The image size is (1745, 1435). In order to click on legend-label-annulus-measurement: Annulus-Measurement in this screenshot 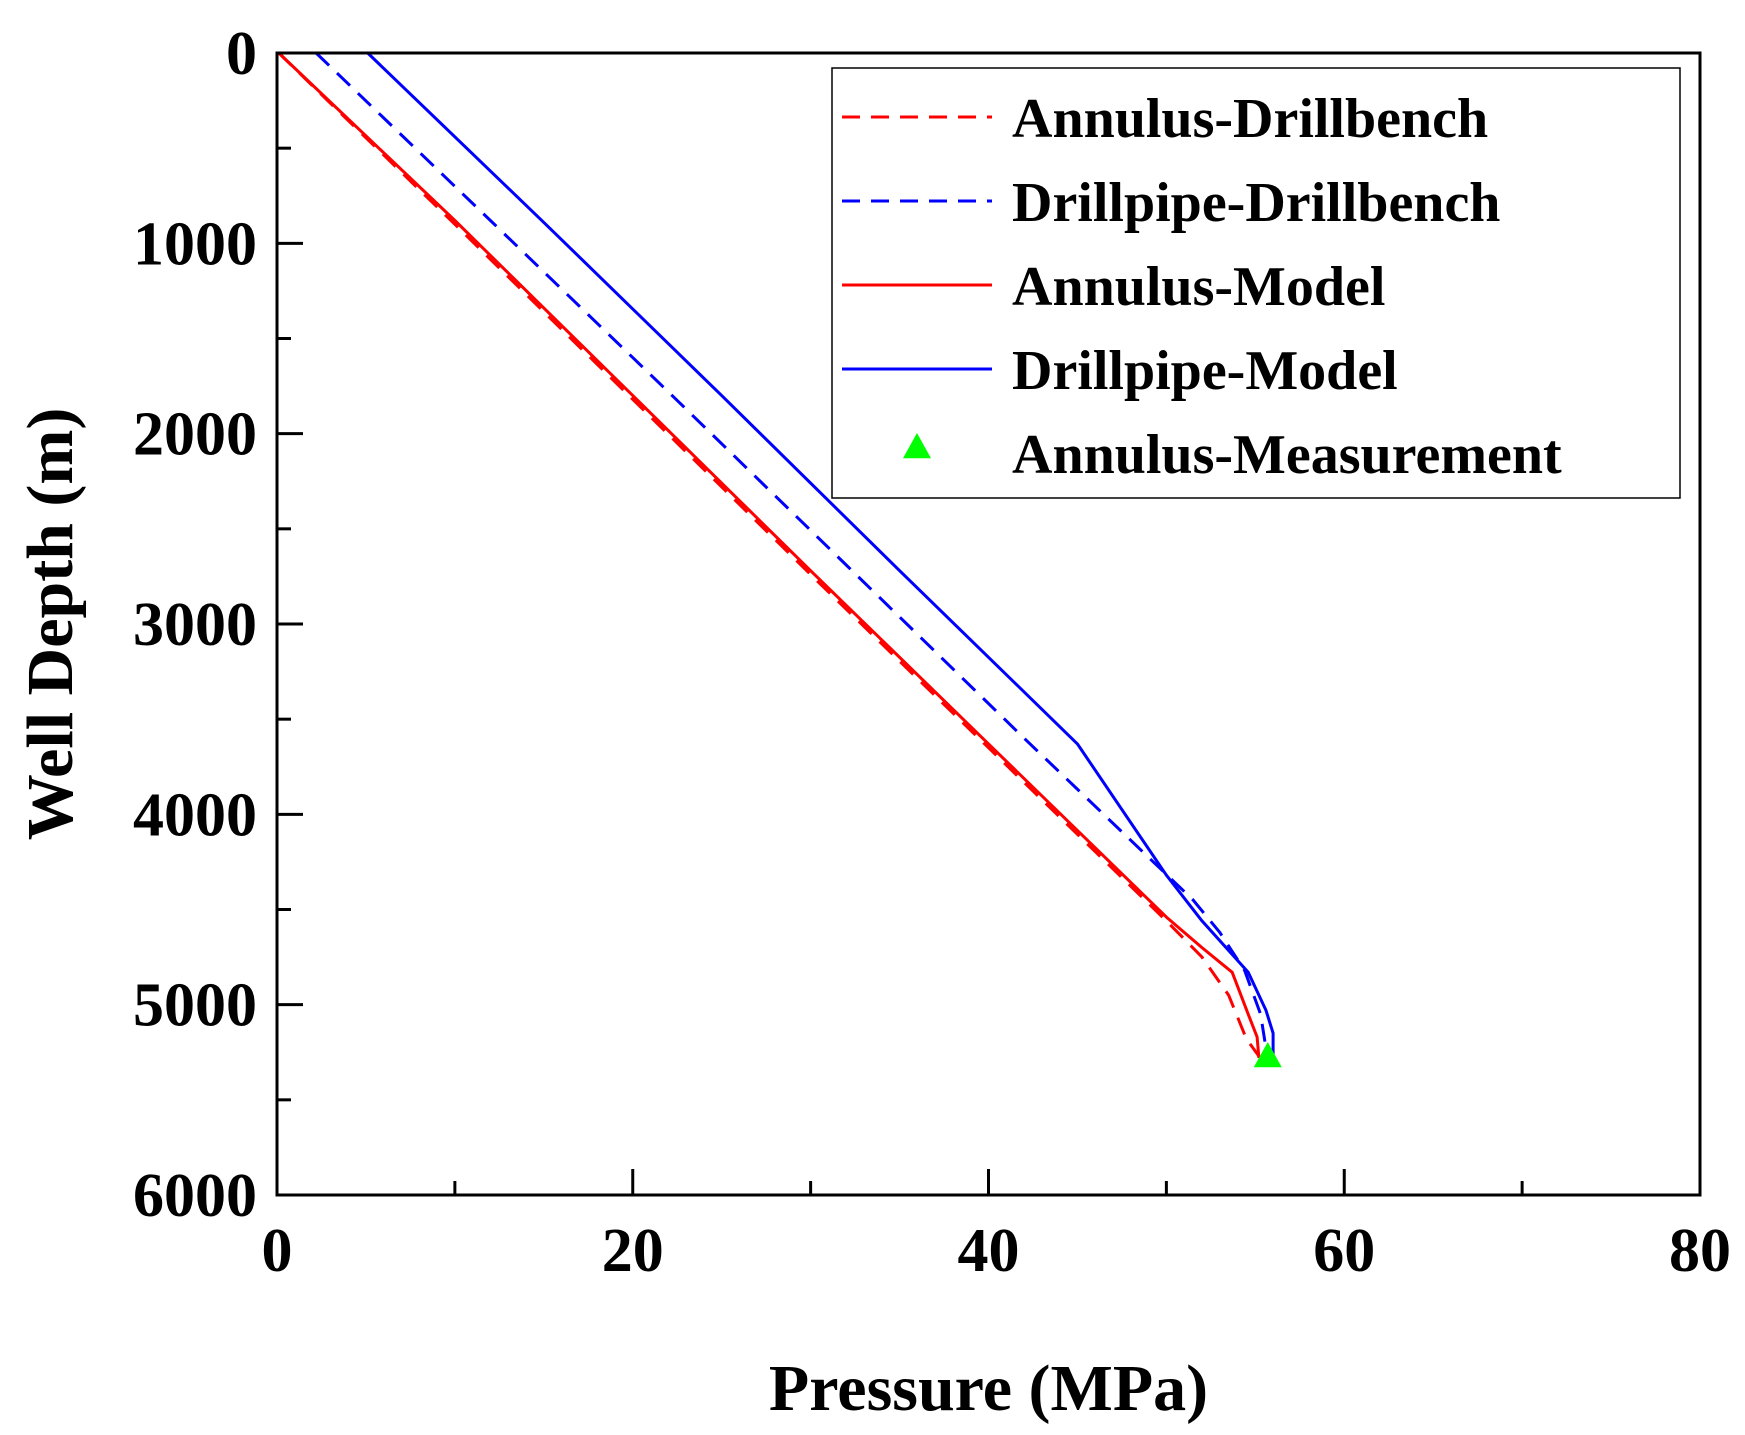, I will do `click(1287, 455)`.